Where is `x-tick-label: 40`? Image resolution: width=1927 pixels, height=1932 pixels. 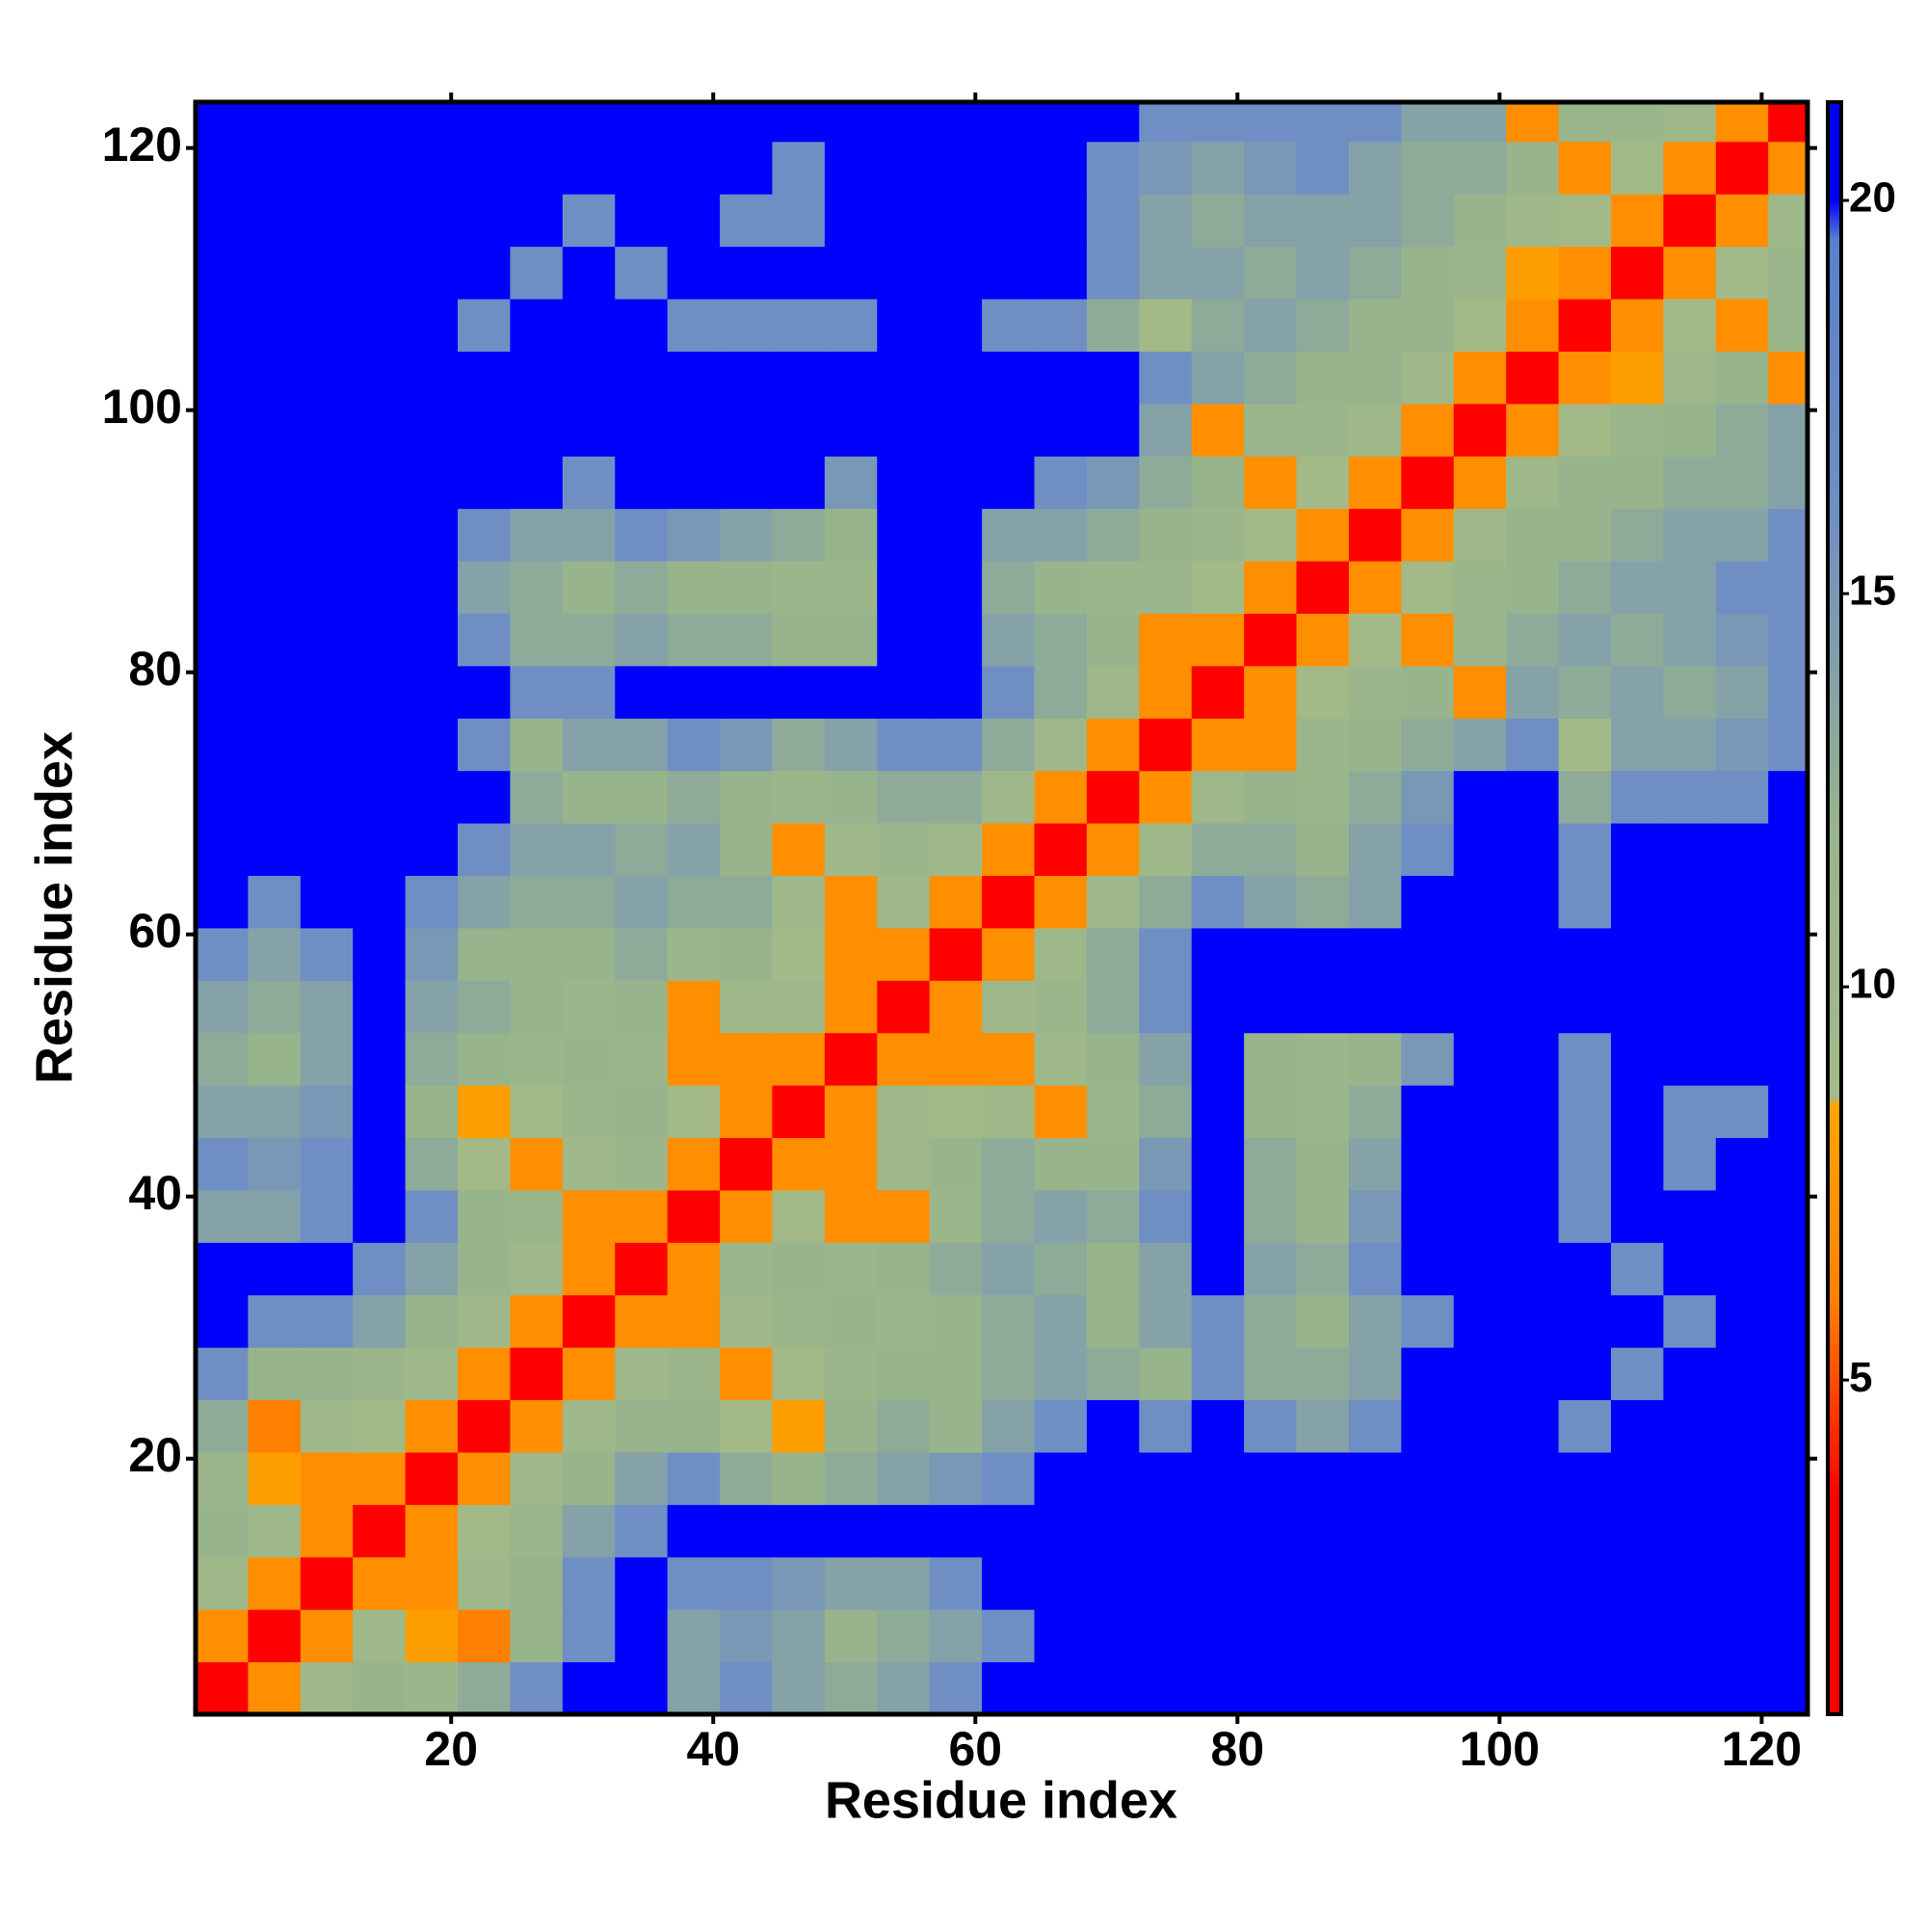 x-tick-label: 40 is located at coordinates (713, 1749).